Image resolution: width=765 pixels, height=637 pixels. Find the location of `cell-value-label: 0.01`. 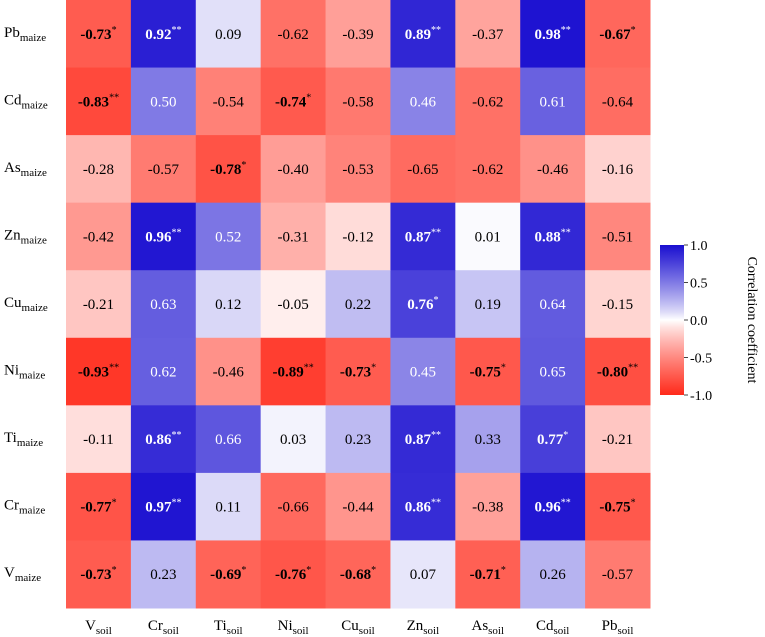

cell-value-label: 0.01 is located at coordinates (488, 237).